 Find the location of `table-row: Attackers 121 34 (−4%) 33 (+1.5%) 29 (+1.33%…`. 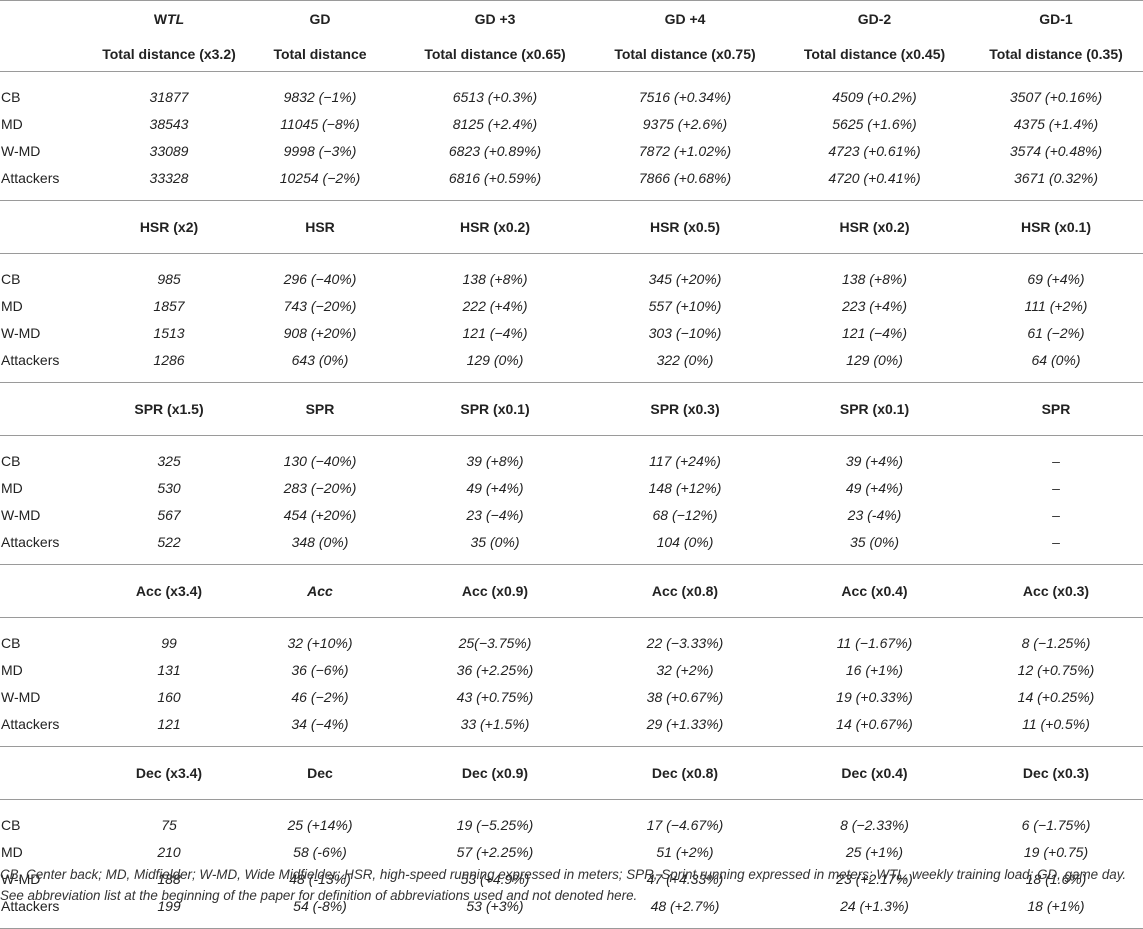

table-row: Attackers 121 34 (−4%) 33 (+1.5%) 29 (+1.33%… is located at coordinates (571, 728).